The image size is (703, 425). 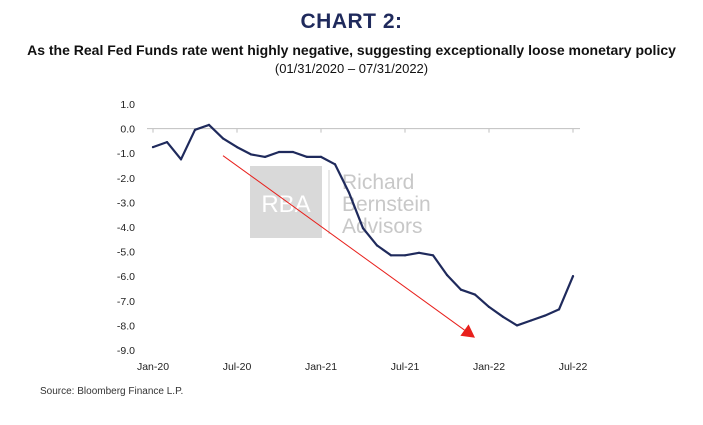 I want to click on y-tick-label: 0.0, so click(x=127, y=130).